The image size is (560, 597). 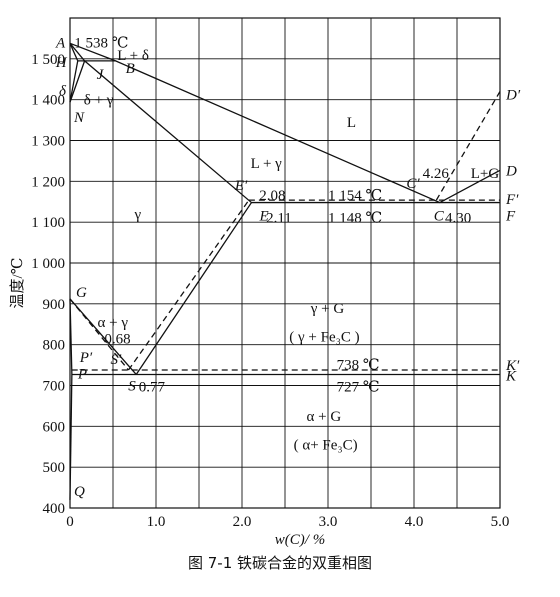 I want to click on x-tick-label: 2.0, so click(x=242, y=522).